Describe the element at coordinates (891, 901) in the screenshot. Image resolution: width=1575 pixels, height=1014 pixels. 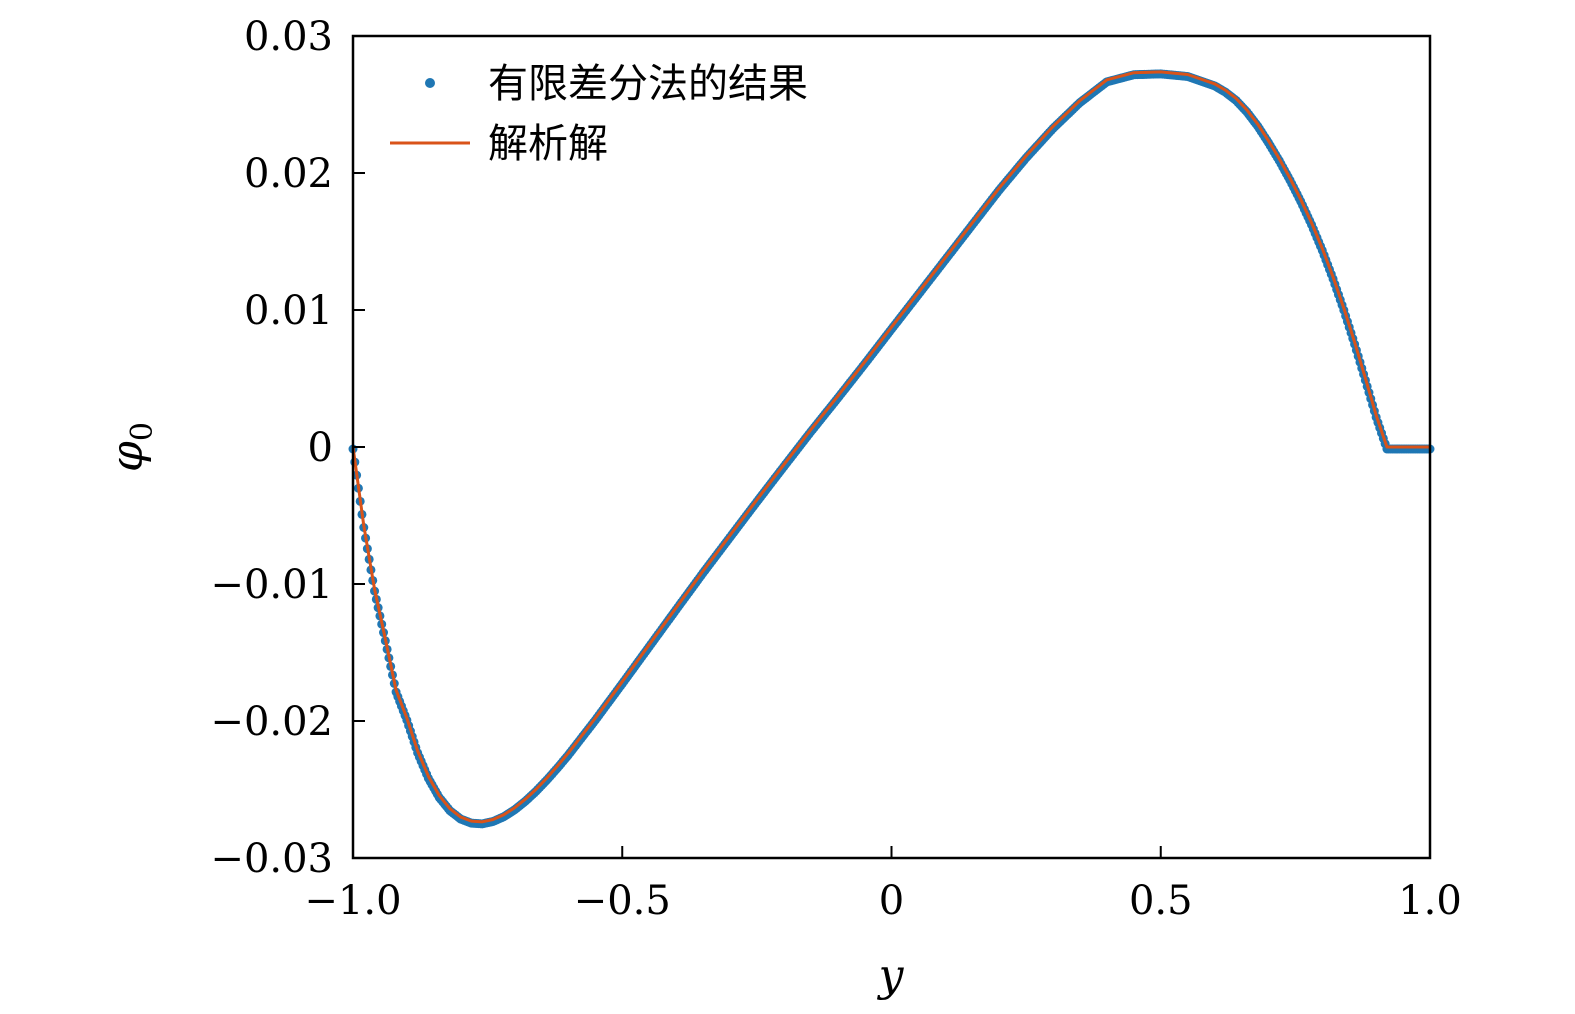
I see `x-tick-label: 0` at that location.